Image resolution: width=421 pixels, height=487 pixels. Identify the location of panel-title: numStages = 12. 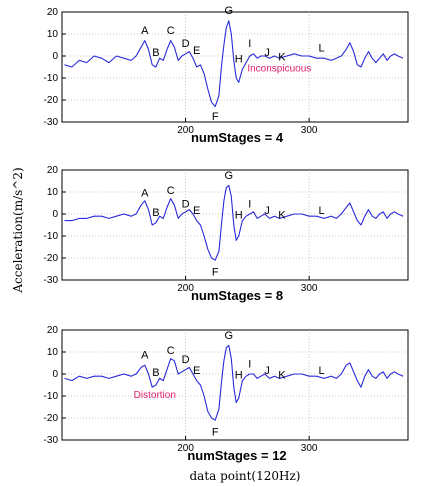
(236, 455).